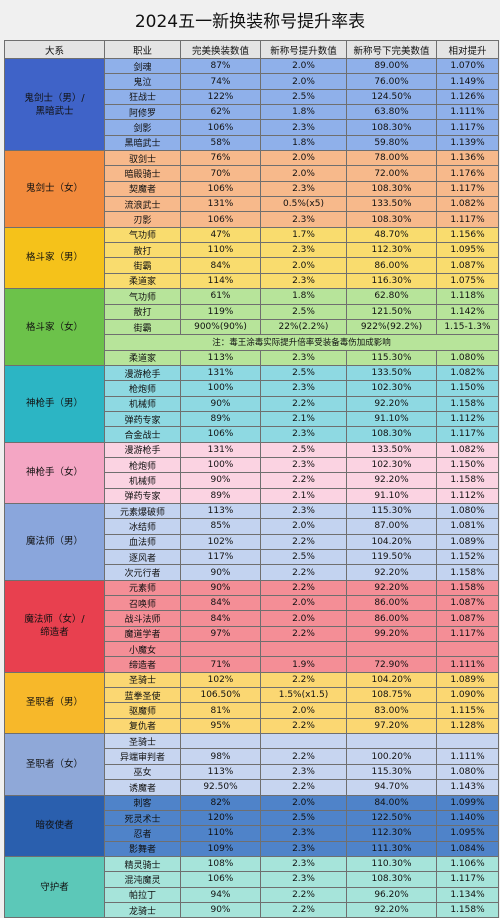  I want to click on relative-boost-cell: 1.158%, so click(467, 480).